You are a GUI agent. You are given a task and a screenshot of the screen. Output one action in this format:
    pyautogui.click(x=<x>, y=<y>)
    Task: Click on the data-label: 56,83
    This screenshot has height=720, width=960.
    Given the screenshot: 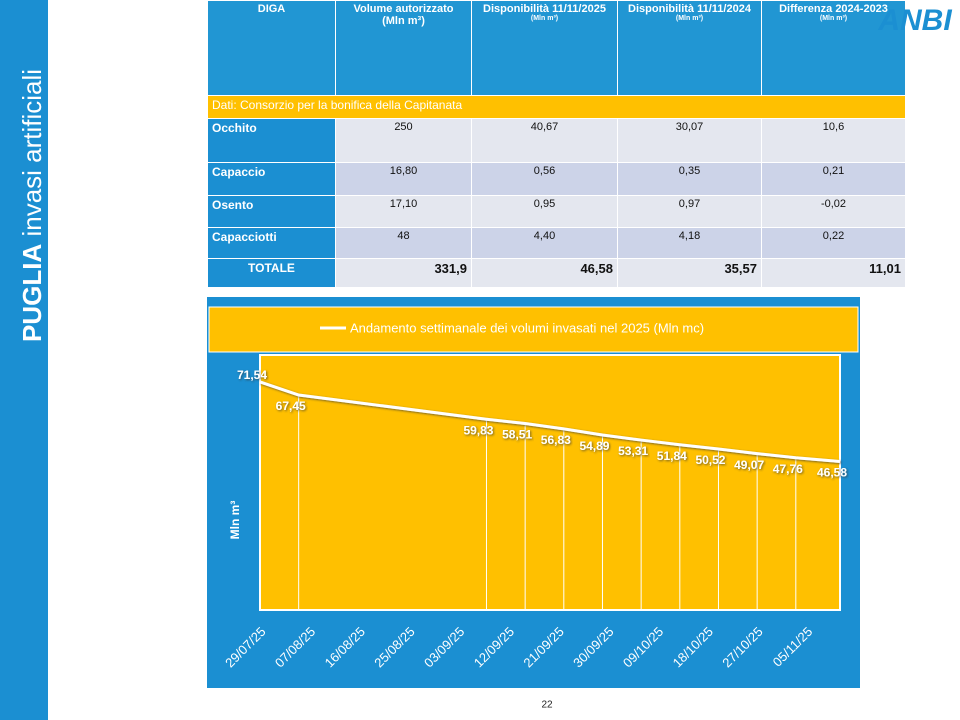 What is the action you would take?
    pyautogui.click(x=556, y=440)
    